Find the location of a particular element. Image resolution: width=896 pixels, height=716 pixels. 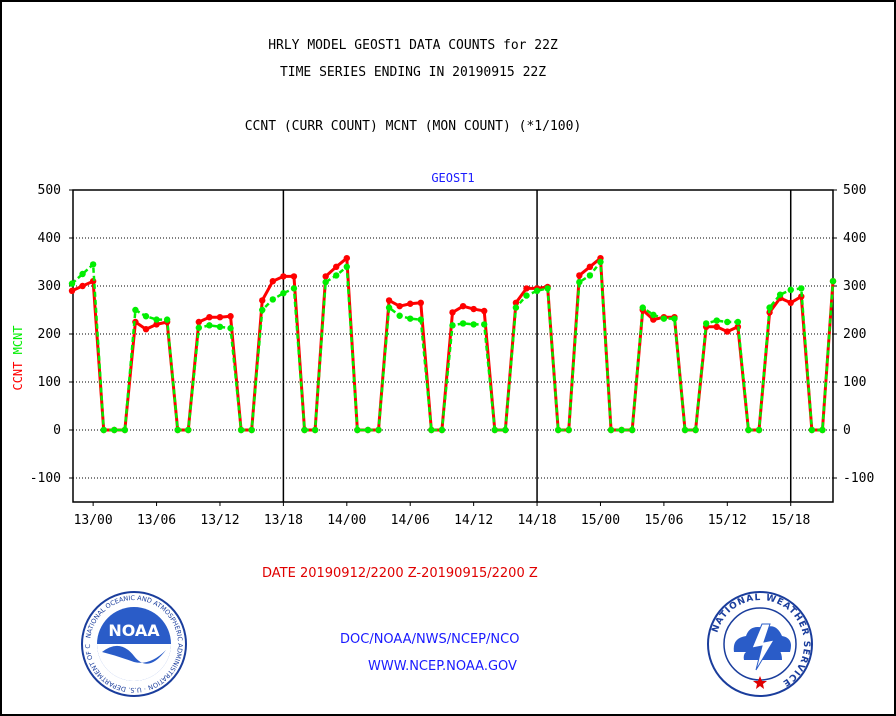

x-tick-label: 13/18 is located at coordinates (283, 520).